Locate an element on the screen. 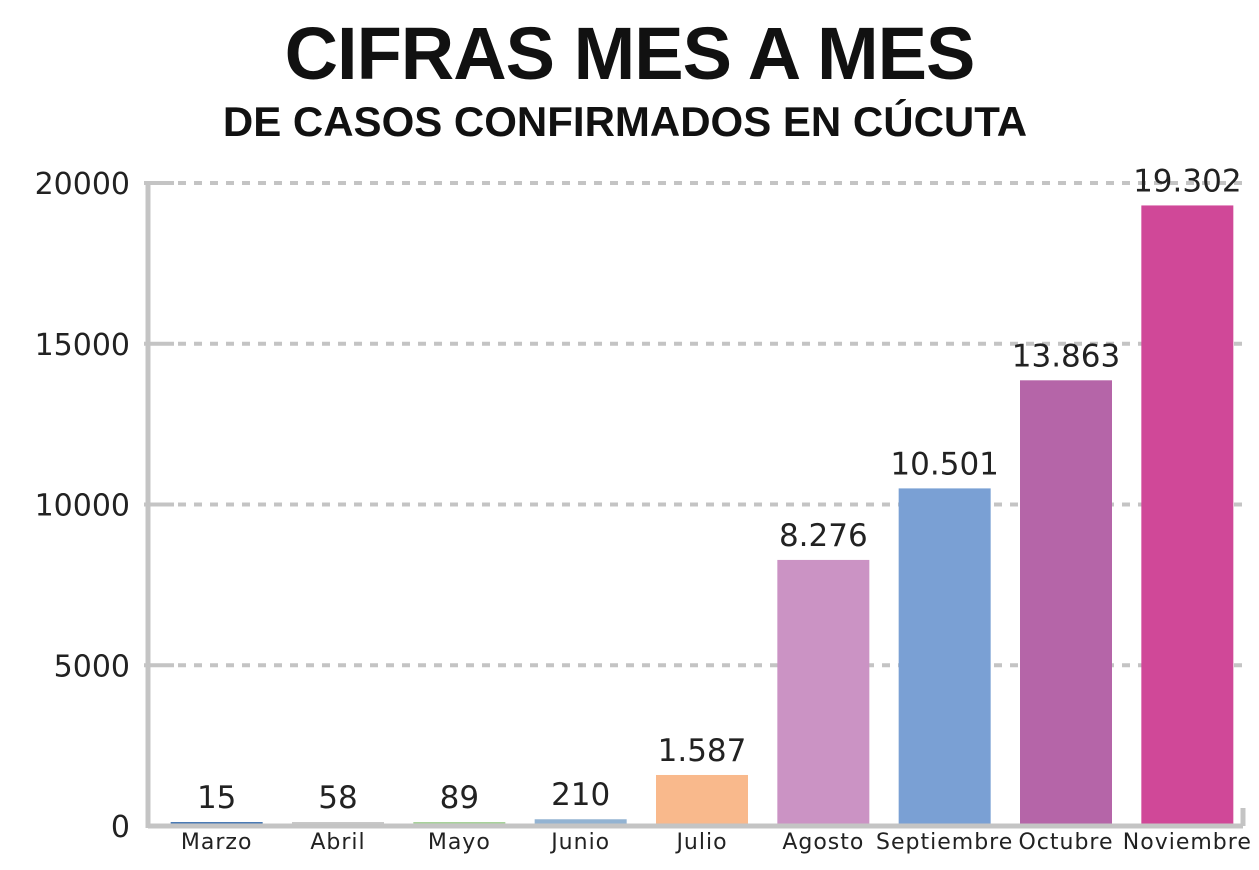 The width and height of the screenshot is (1259, 870). y-tick-label: 0 is located at coordinates (120, 827).